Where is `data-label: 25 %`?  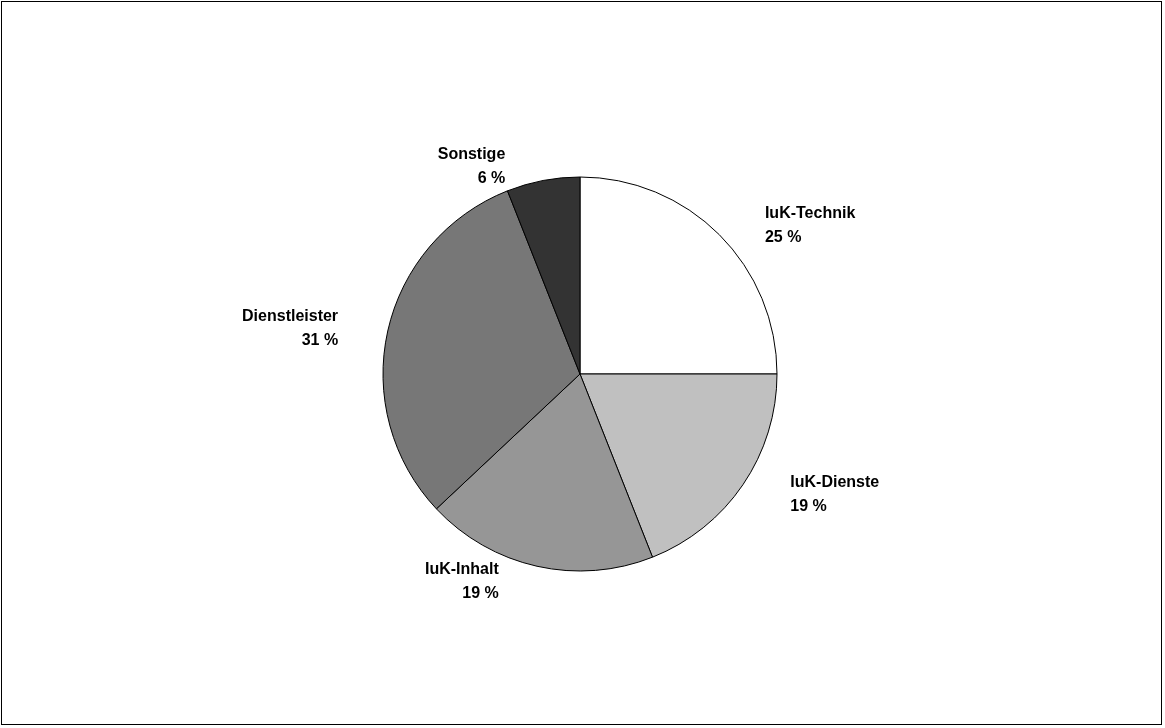 data-label: 25 % is located at coordinates (783, 236).